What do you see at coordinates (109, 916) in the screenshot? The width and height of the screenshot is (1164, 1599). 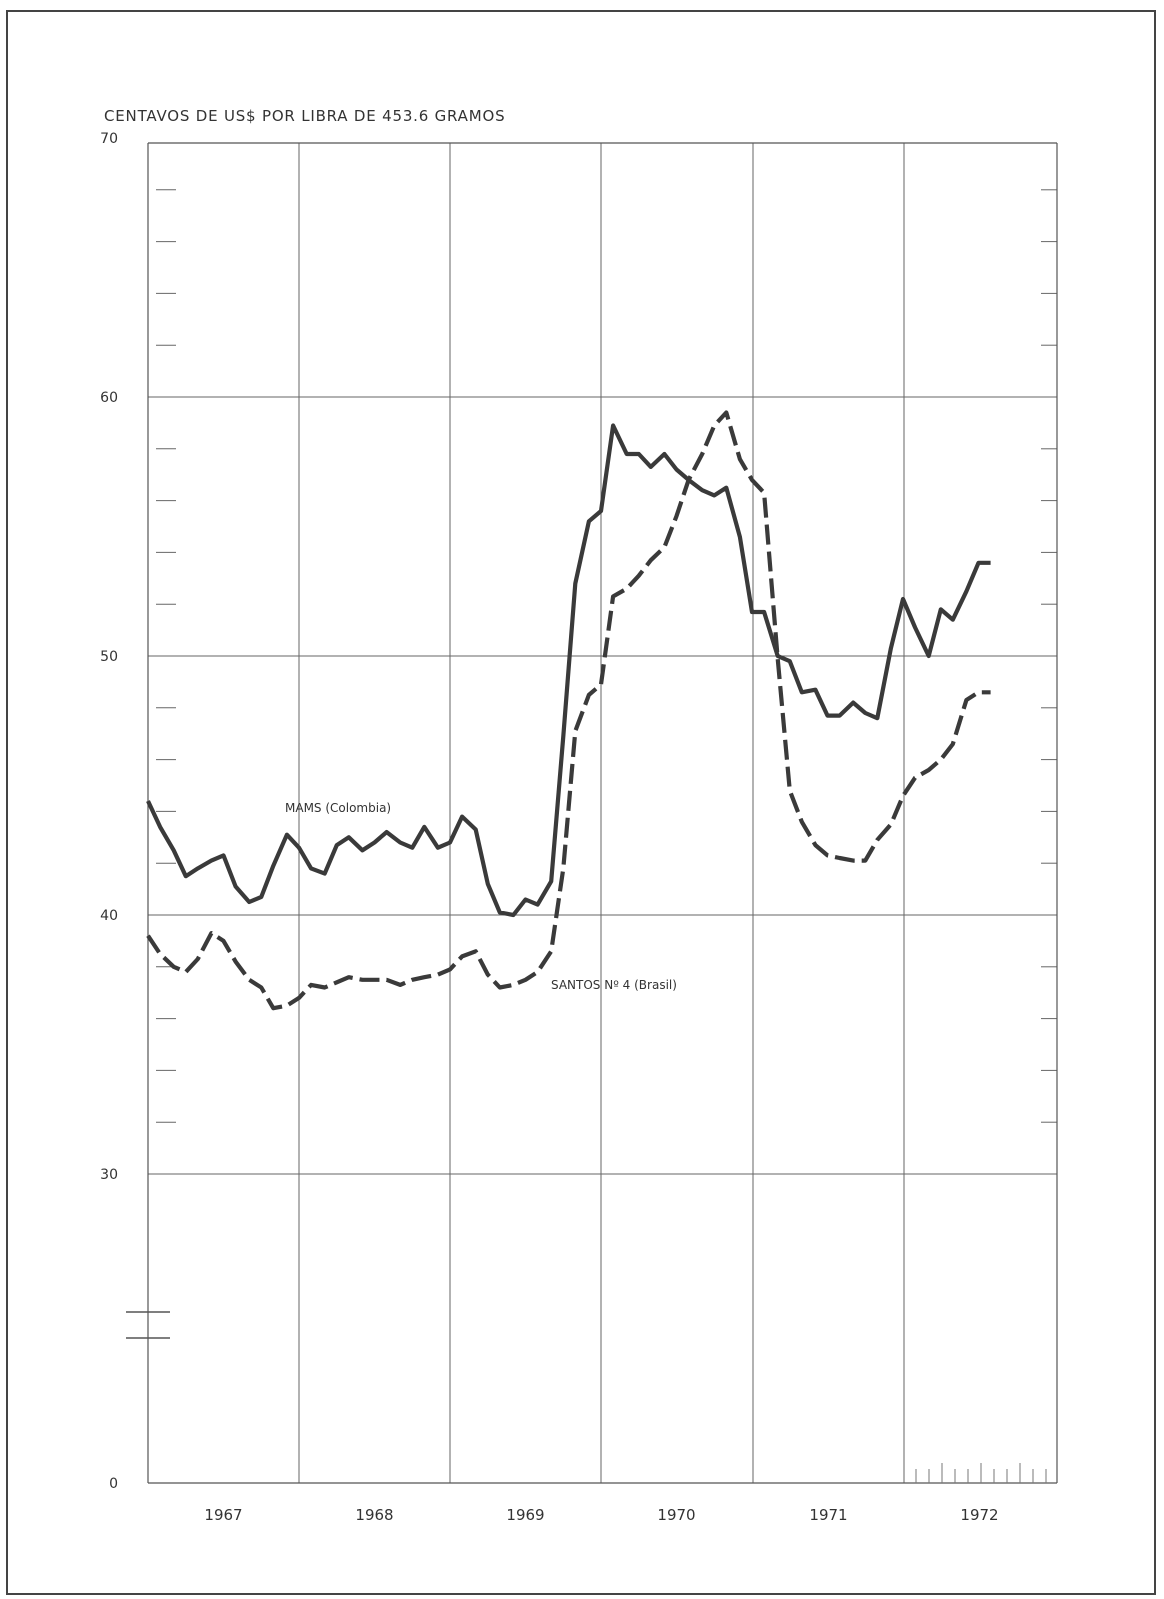 I see `y-tick-label: 40` at bounding box center [109, 916].